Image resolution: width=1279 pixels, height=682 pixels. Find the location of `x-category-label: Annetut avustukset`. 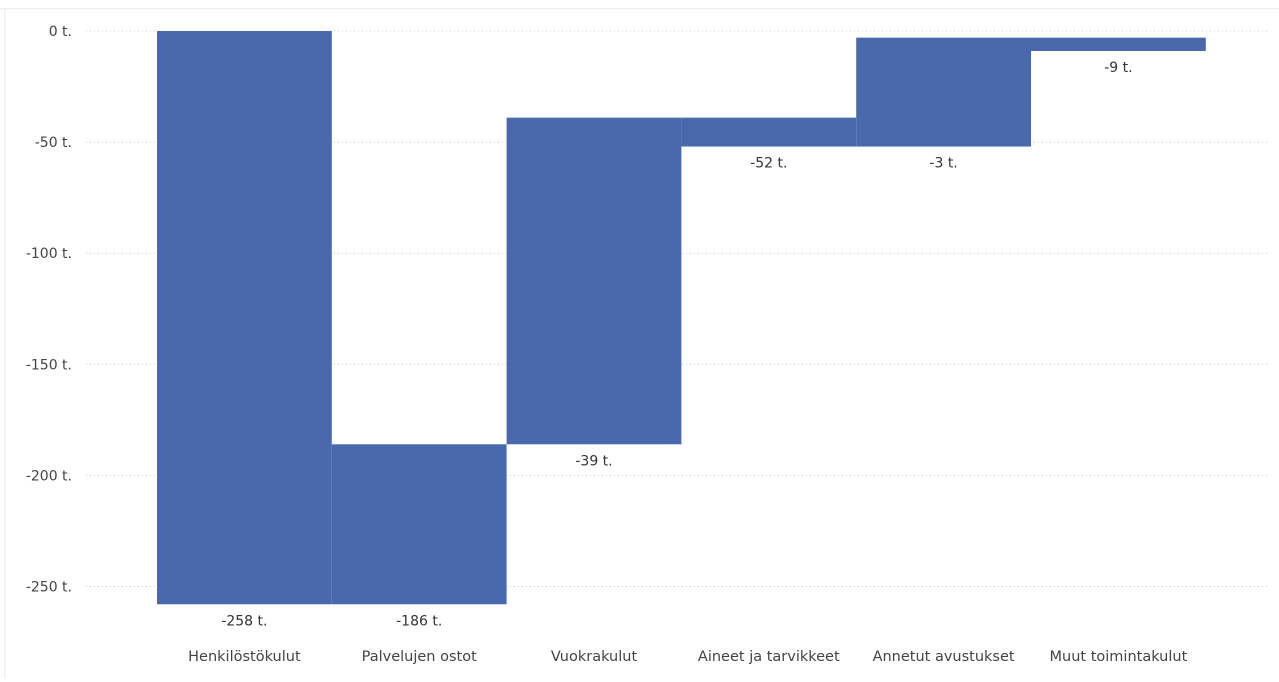

x-category-label: Annetut avustukset is located at coordinates (944, 657).